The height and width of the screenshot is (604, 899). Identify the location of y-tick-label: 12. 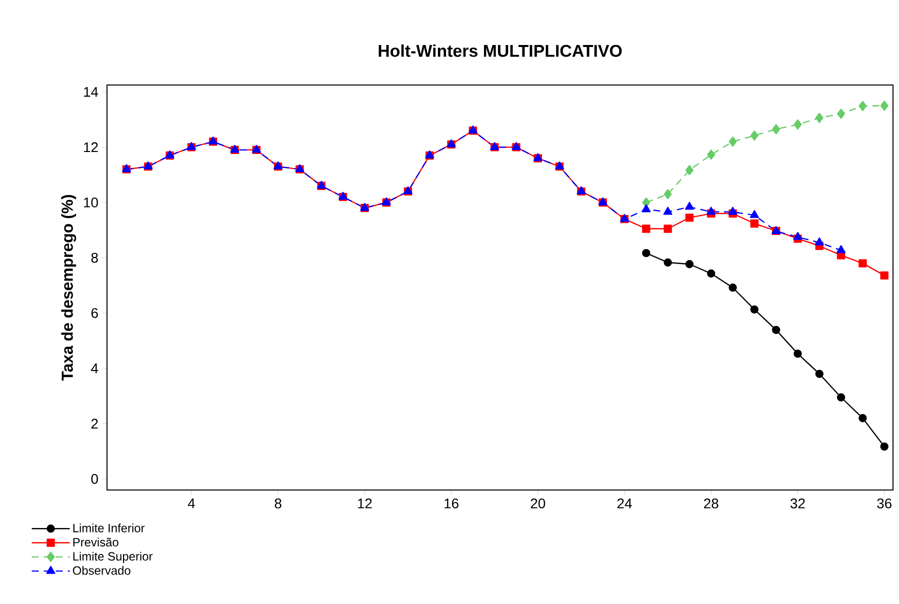
(91, 147).